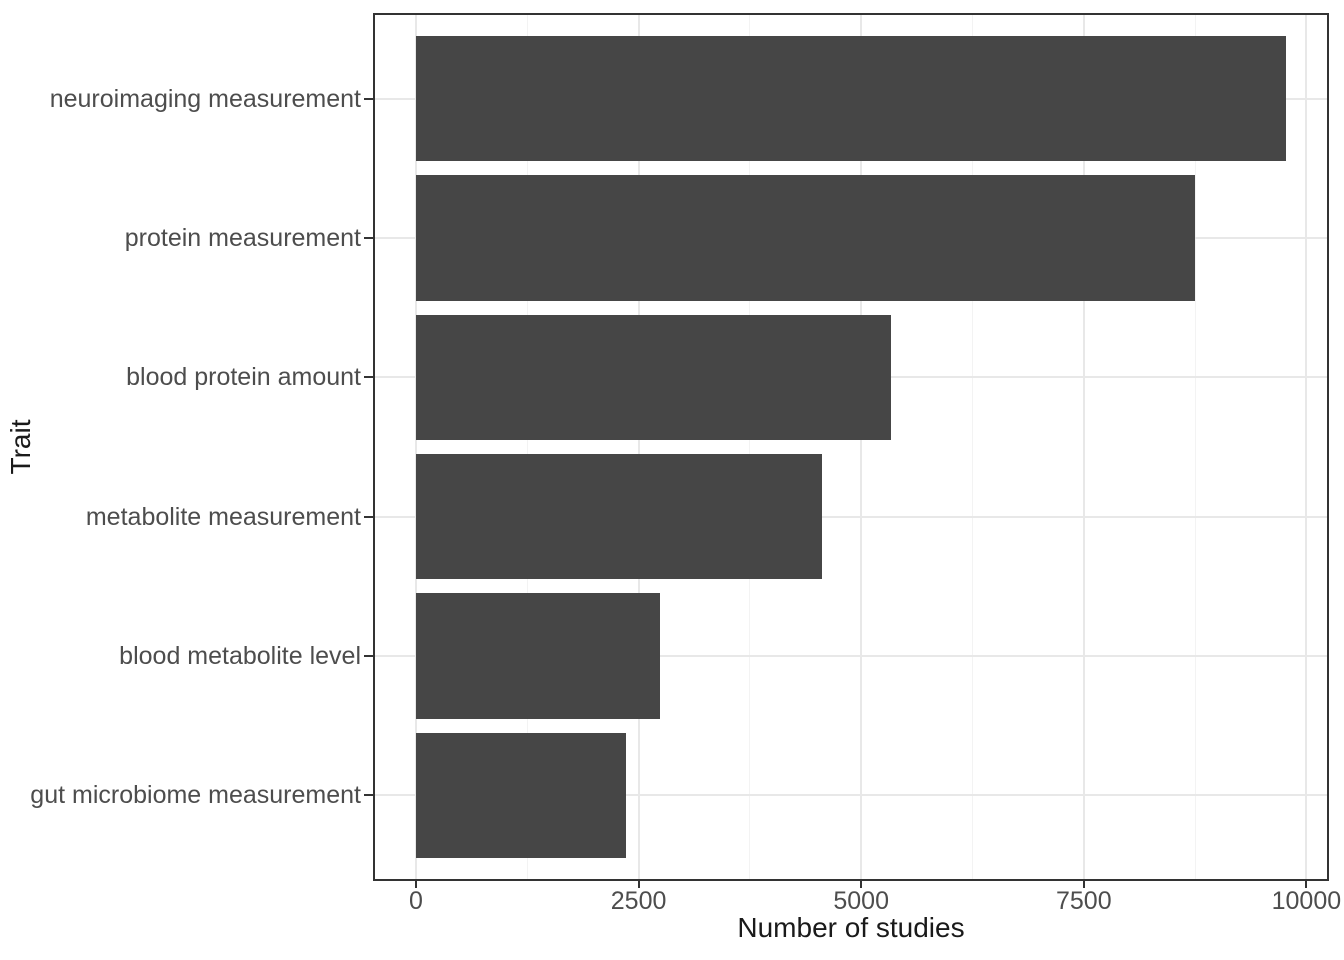 Image resolution: width=1344 pixels, height=960 pixels. I want to click on y-tick-label: blood protein amount, so click(243, 377).